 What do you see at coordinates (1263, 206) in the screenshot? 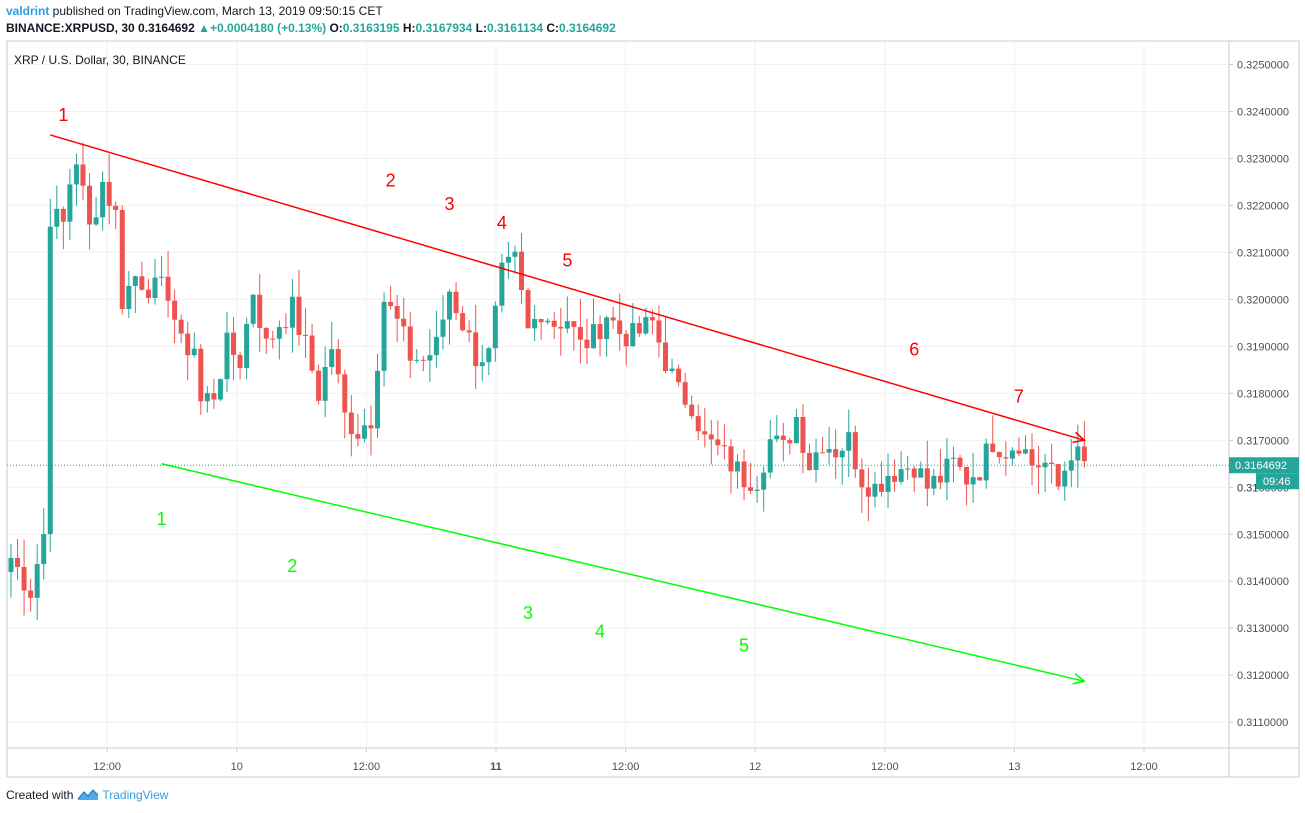
I see `price-tick-label: 0.3220000` at bounding box center [1263, 206].